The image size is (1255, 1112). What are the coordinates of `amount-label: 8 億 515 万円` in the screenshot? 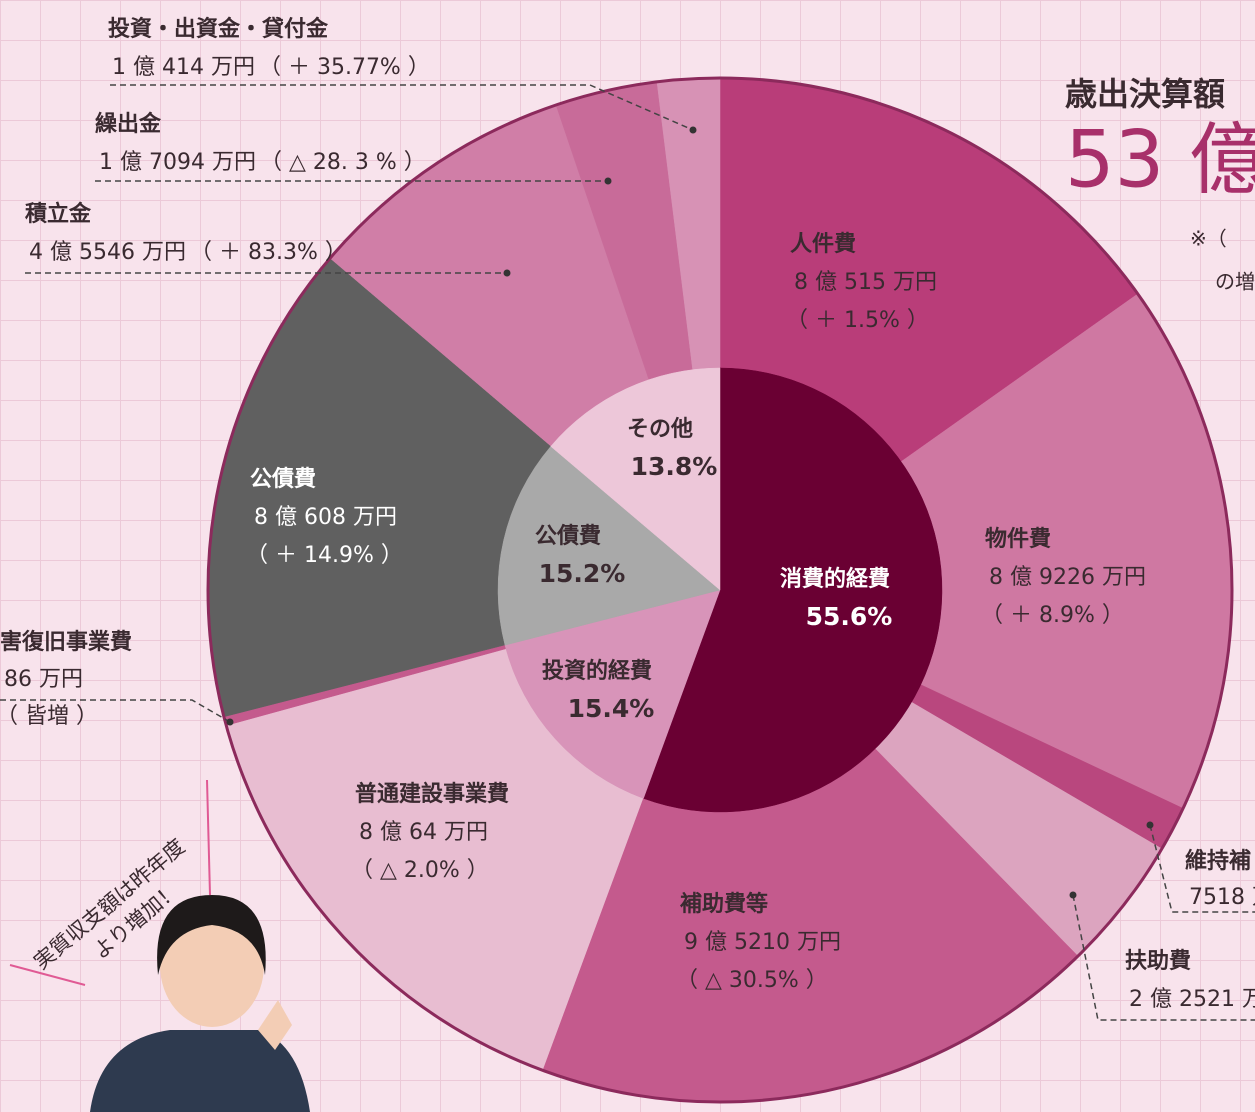 It's located at (865, 282).